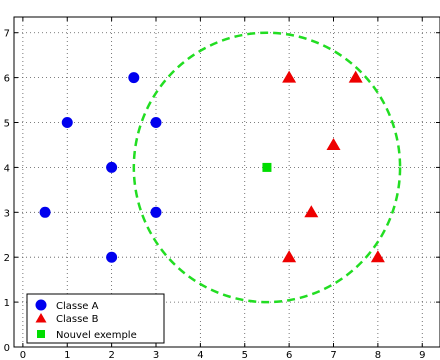 The image size is (440, 360). What do you see at coordinates (7, 79) in the screenshot?
I see `y-tick-label: 6` at bounding box center [7, 79].